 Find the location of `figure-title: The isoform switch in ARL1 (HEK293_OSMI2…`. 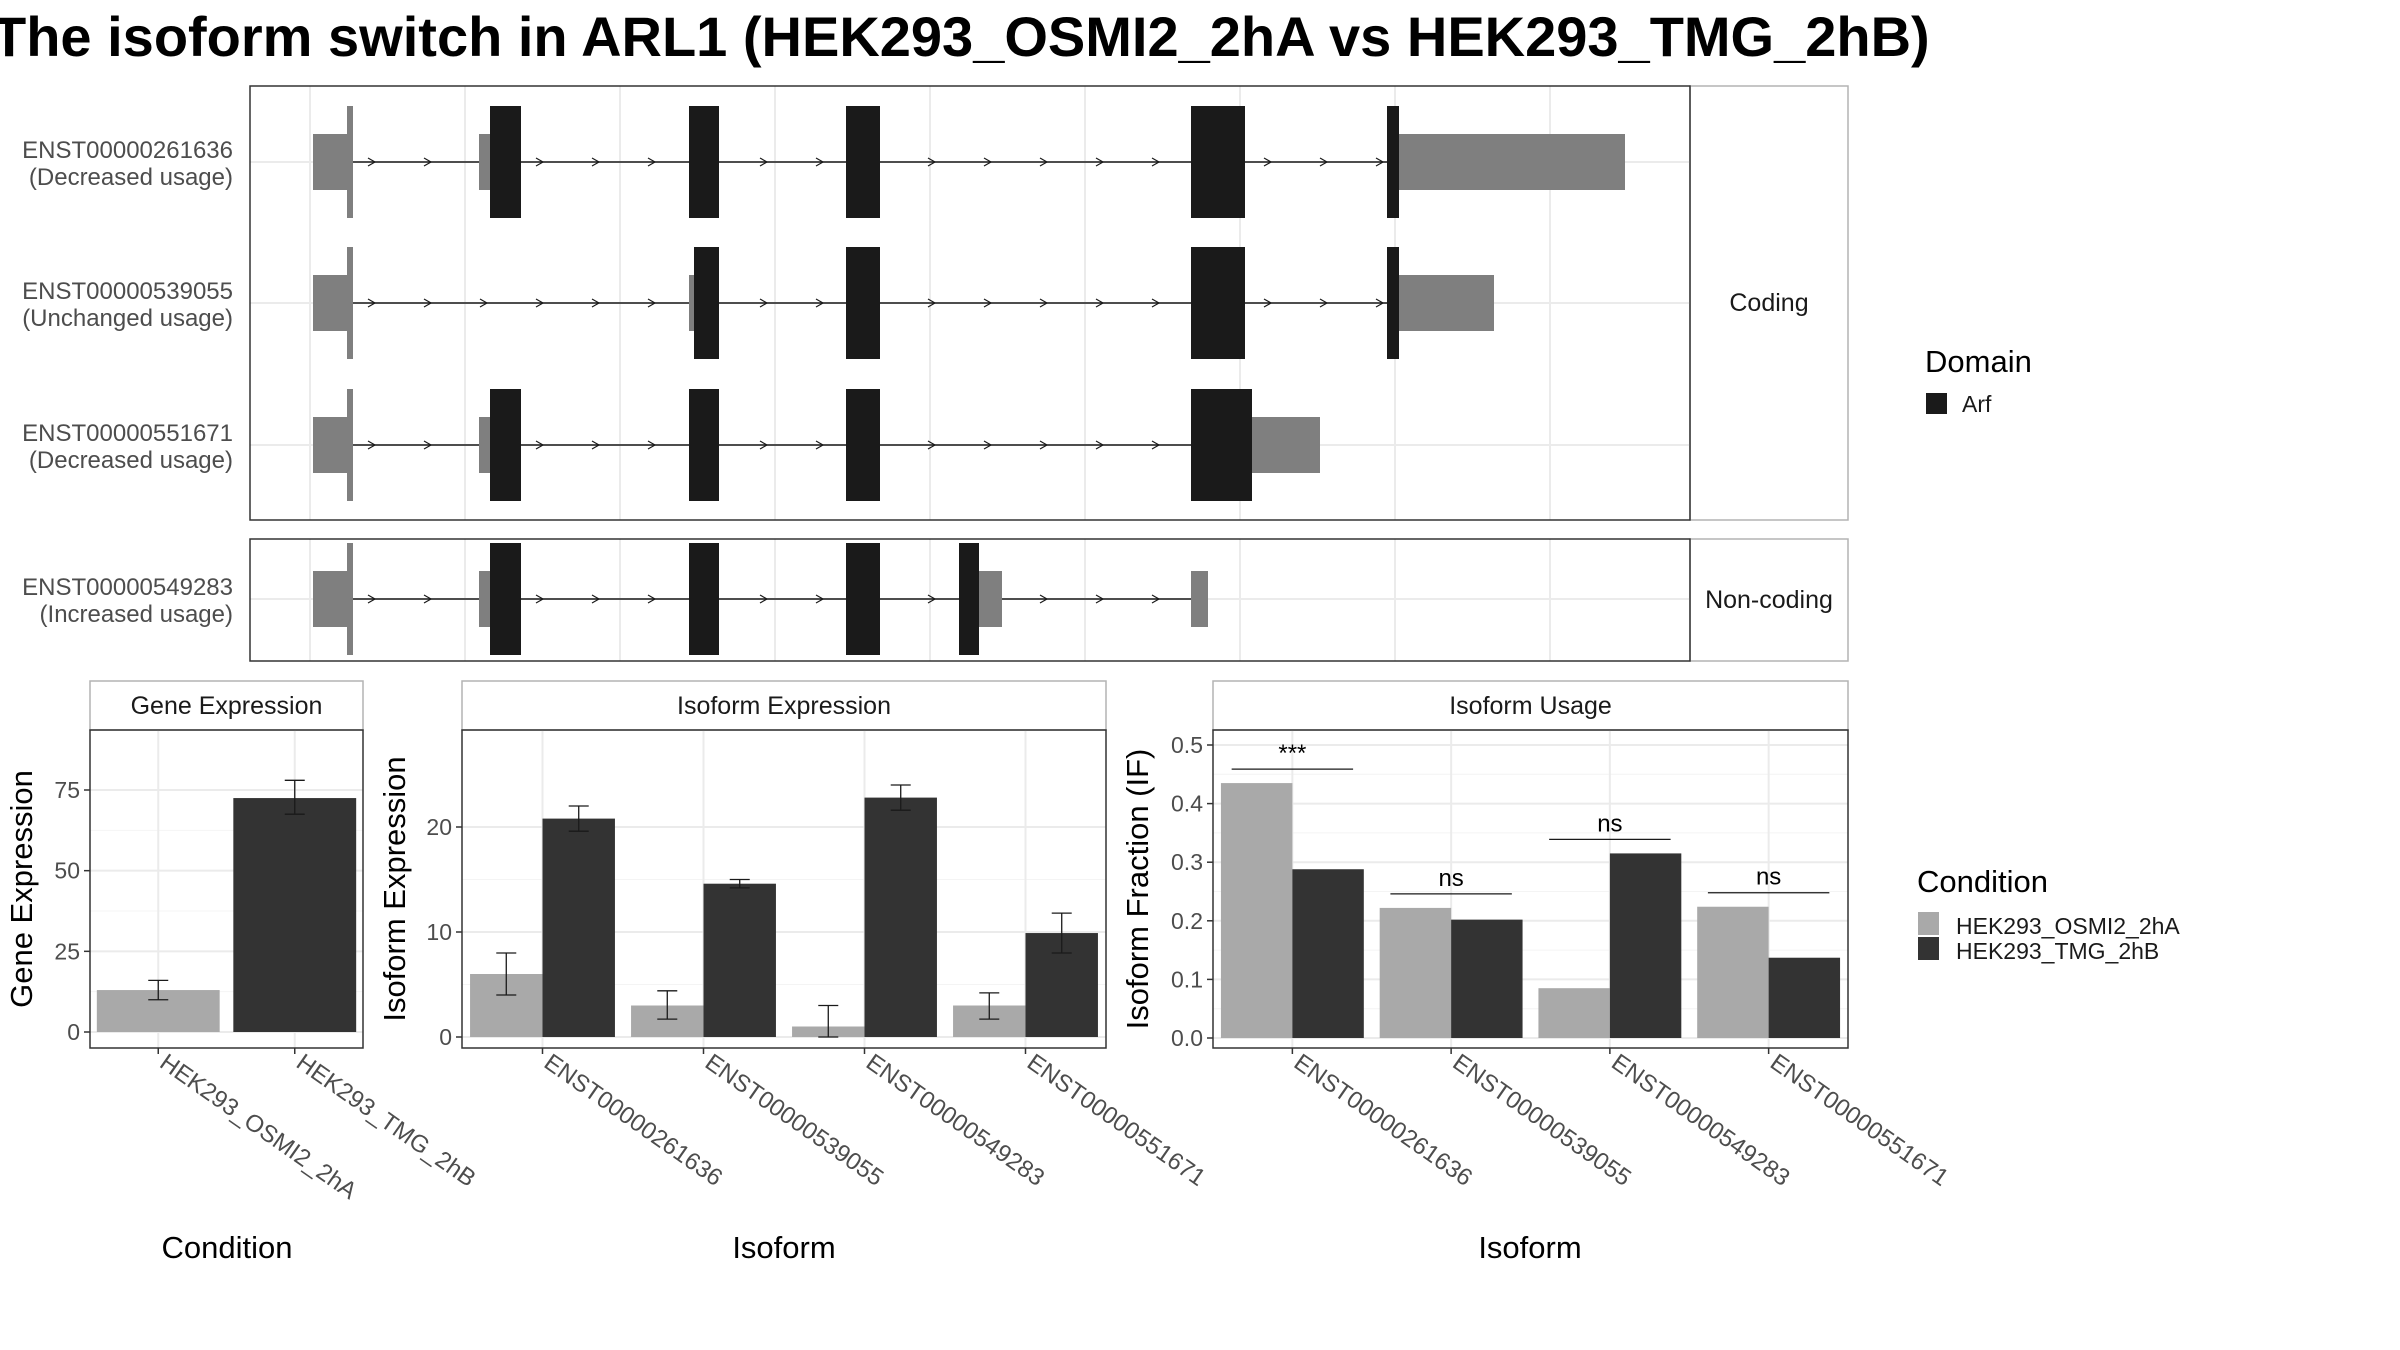

figure-title: The isoform switch in ARL1 (HEK293_OSMI2… is located at coordinates (965, 36).